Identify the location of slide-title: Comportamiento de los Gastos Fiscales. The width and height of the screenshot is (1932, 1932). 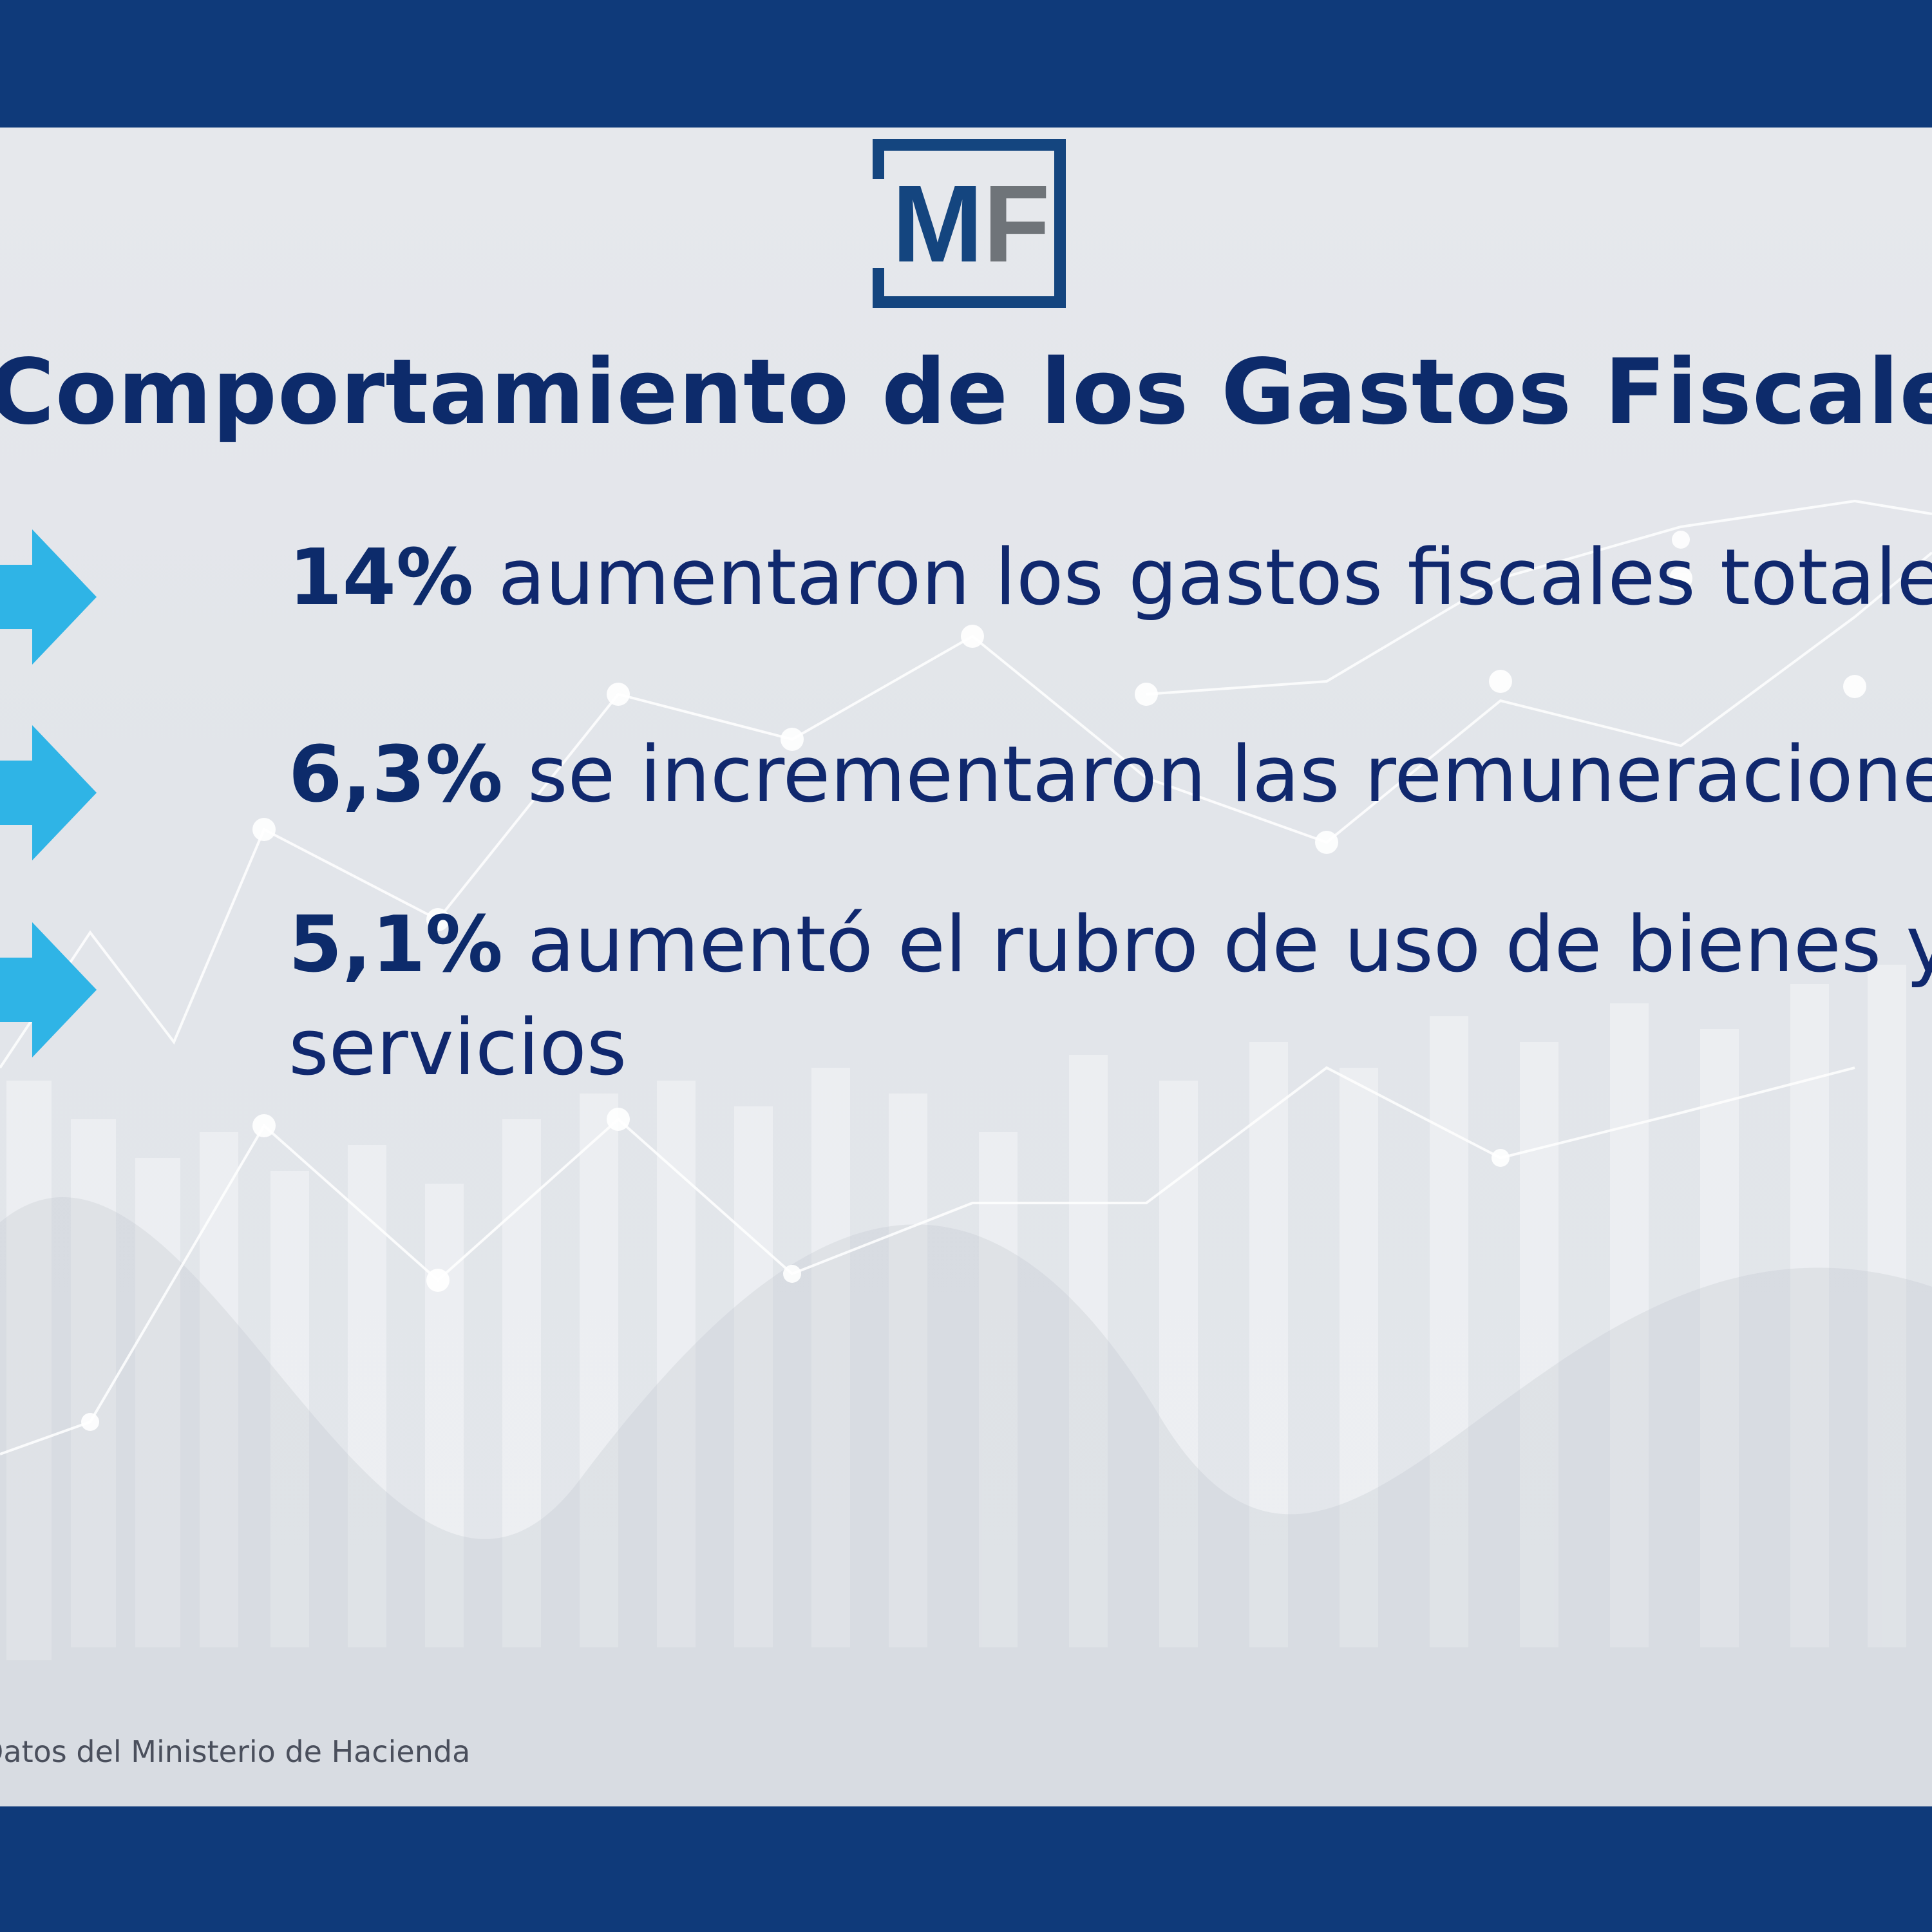
(966, 393).